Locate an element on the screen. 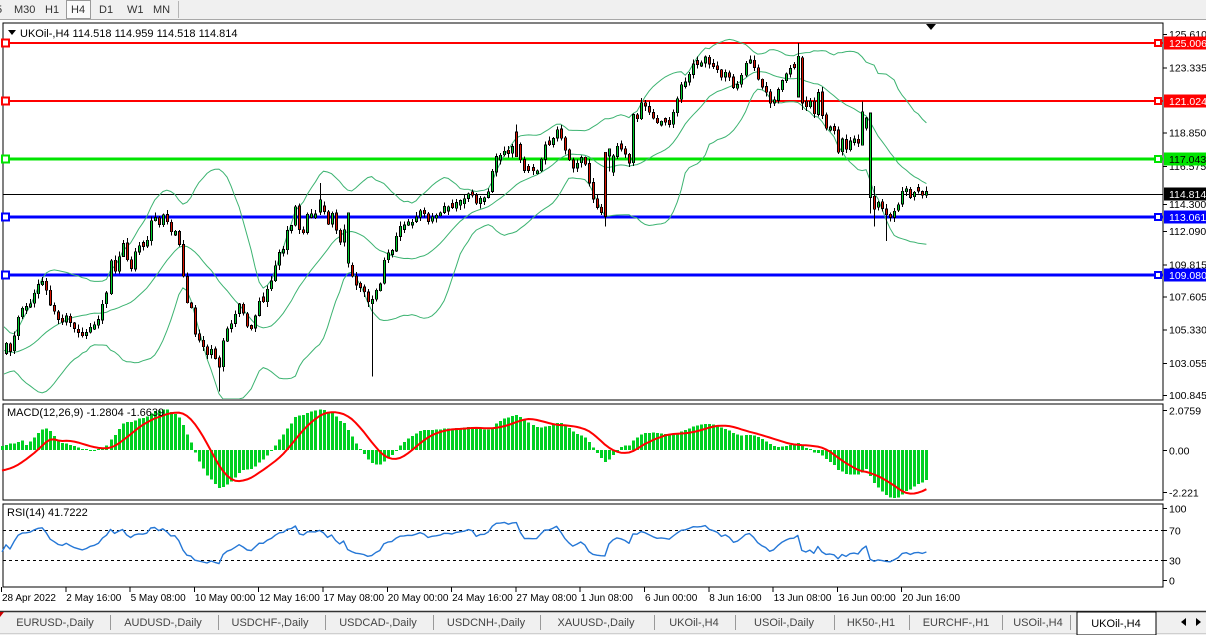 The width and height of the screenshot is (1206, 635). svg-text: 8 Jun 16:00 is located at coordinates (735, 598).